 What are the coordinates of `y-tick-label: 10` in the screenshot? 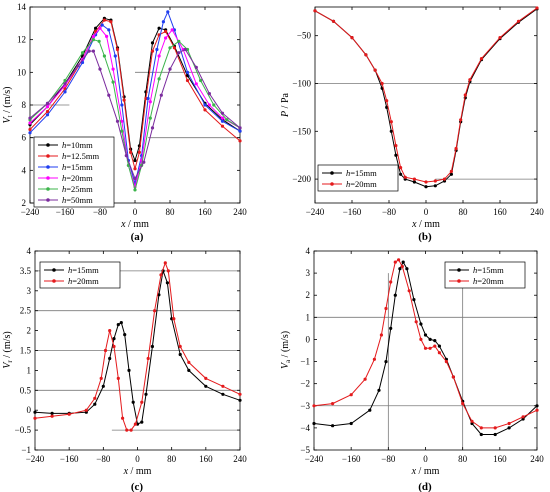 It's located at (22, 72).